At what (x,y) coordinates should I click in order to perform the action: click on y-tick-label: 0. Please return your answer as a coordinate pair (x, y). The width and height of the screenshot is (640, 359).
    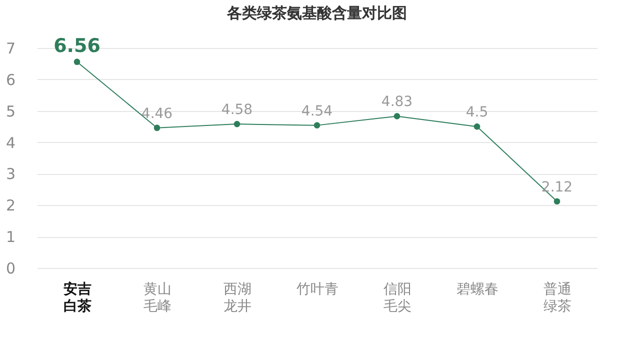
    Looking at the image, I should click on (11, 269).